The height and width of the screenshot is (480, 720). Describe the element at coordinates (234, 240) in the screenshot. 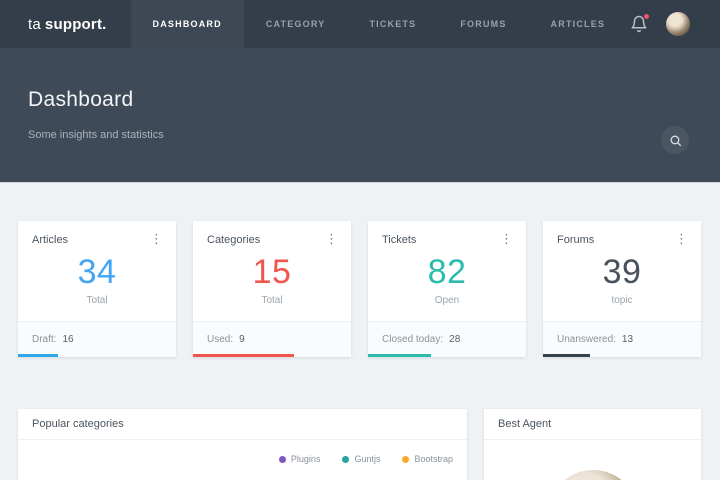

I see `stat-card-title: Categories` at that location.